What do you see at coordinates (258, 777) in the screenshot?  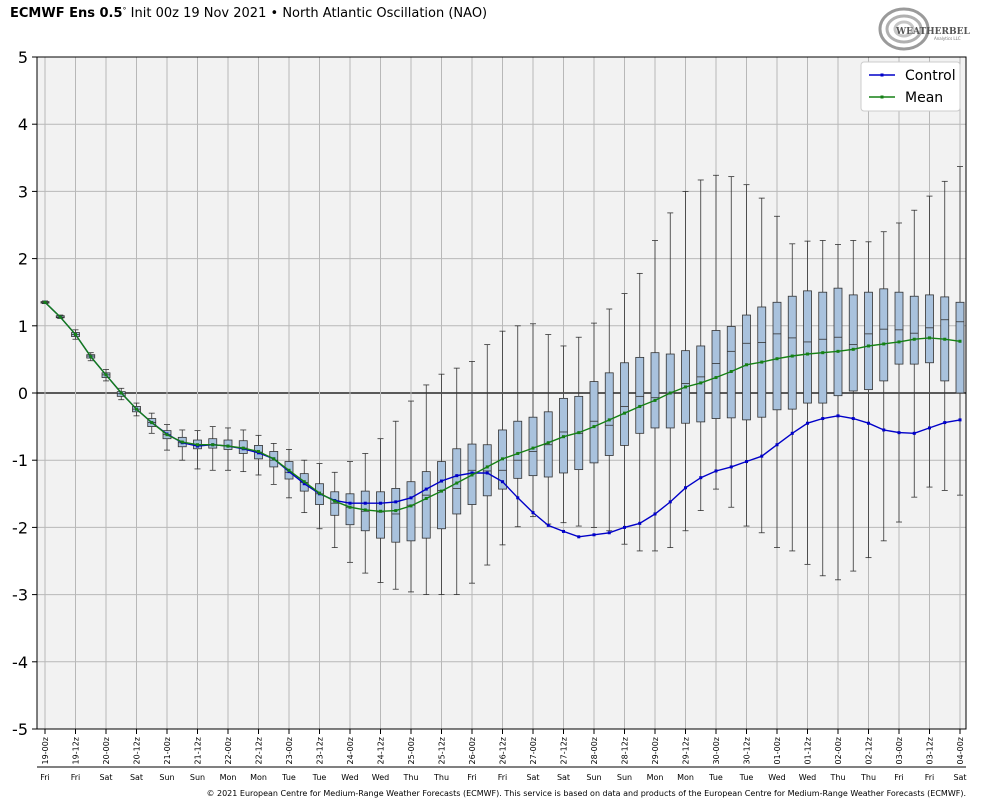 I see `x-day-label: Mon` at bounding box center [258, 777].